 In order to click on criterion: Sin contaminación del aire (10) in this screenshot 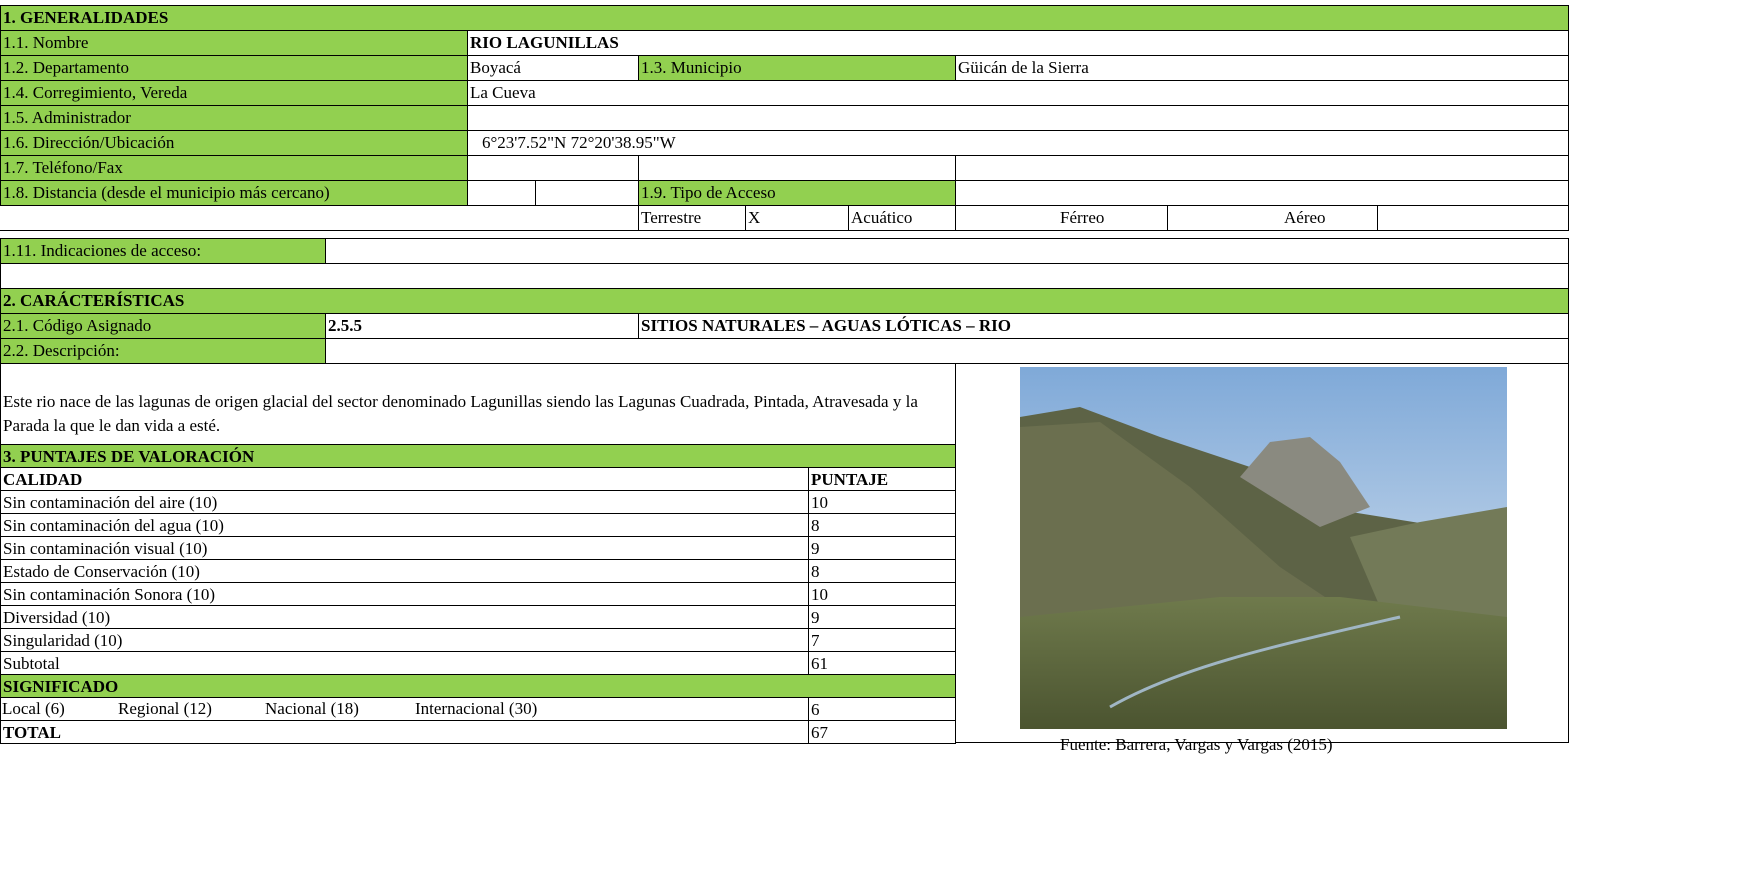, I will do `click(404, 502)`.